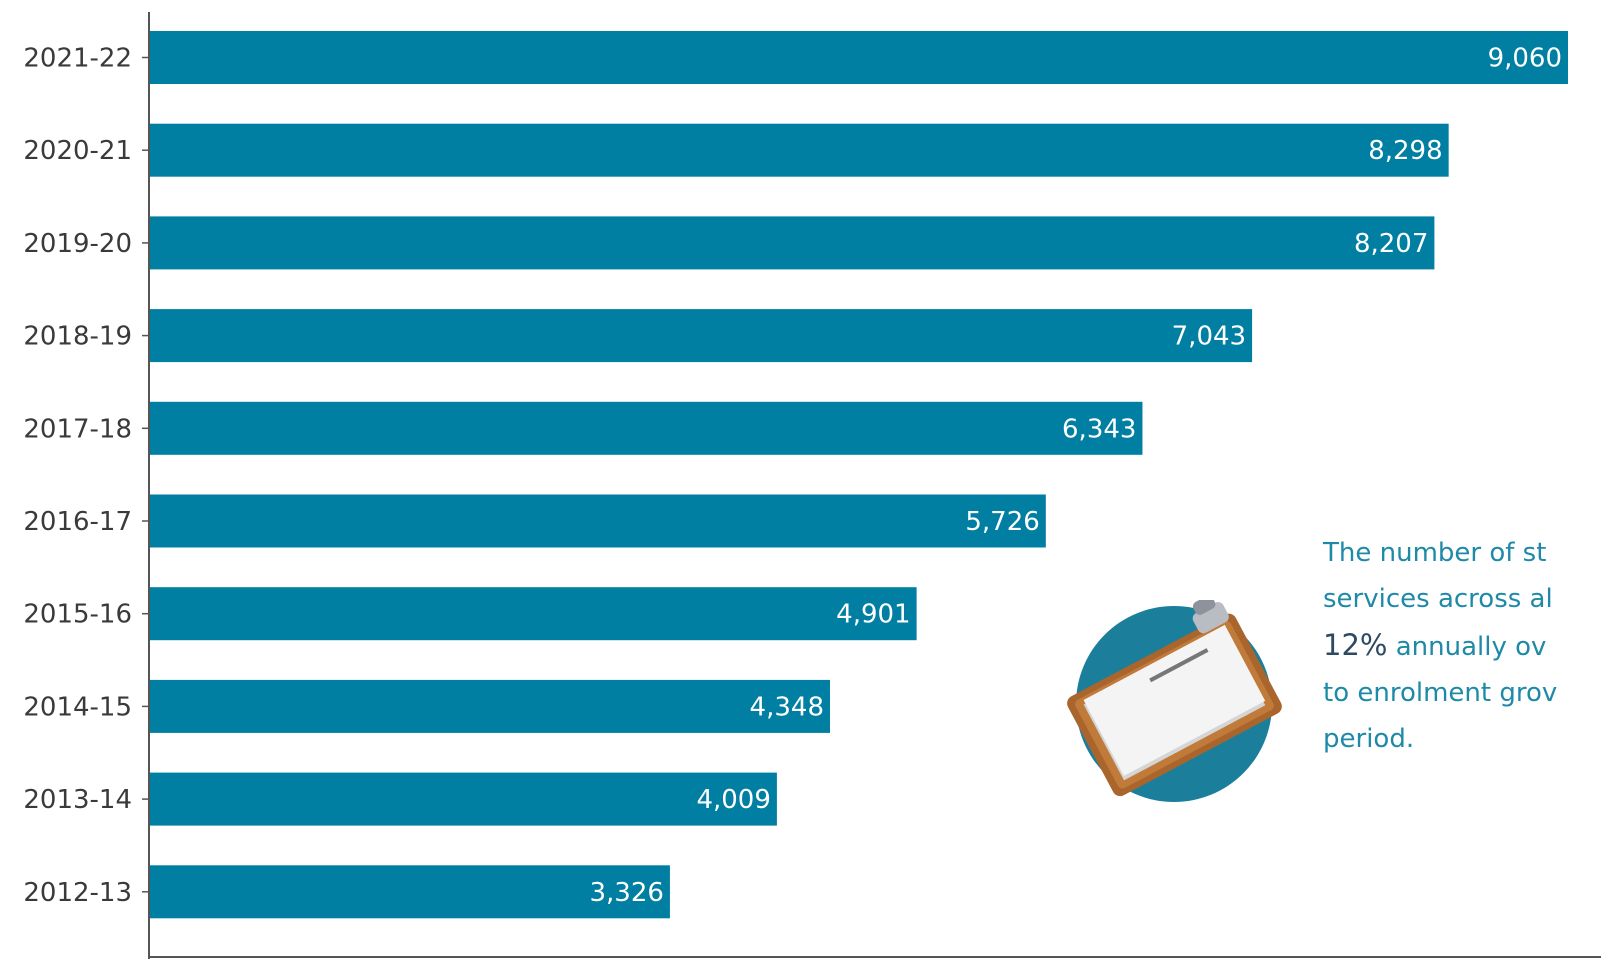 The width and height of the screenshot is (1601, 959). What do you see at coordinates (1391, 244) in the screenshot?
I see `data-label-2019-20: 8,207` at bounding box center [1391, 244].